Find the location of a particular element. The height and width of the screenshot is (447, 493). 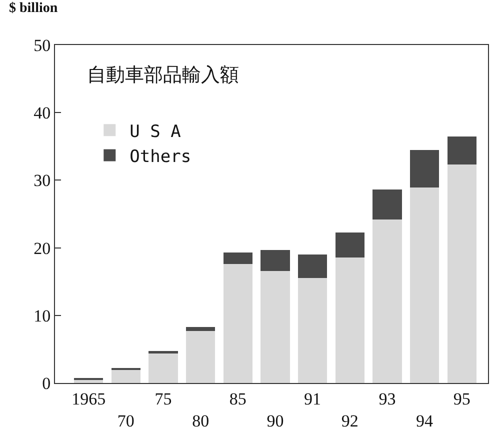

y-tick-label: 20 is located at coordinates (42, 248).